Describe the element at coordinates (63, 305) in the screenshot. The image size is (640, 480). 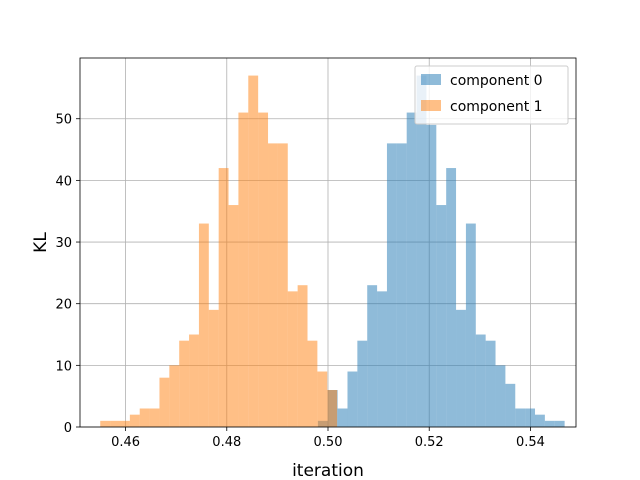
I see `y-tick-label: 20` at that location.